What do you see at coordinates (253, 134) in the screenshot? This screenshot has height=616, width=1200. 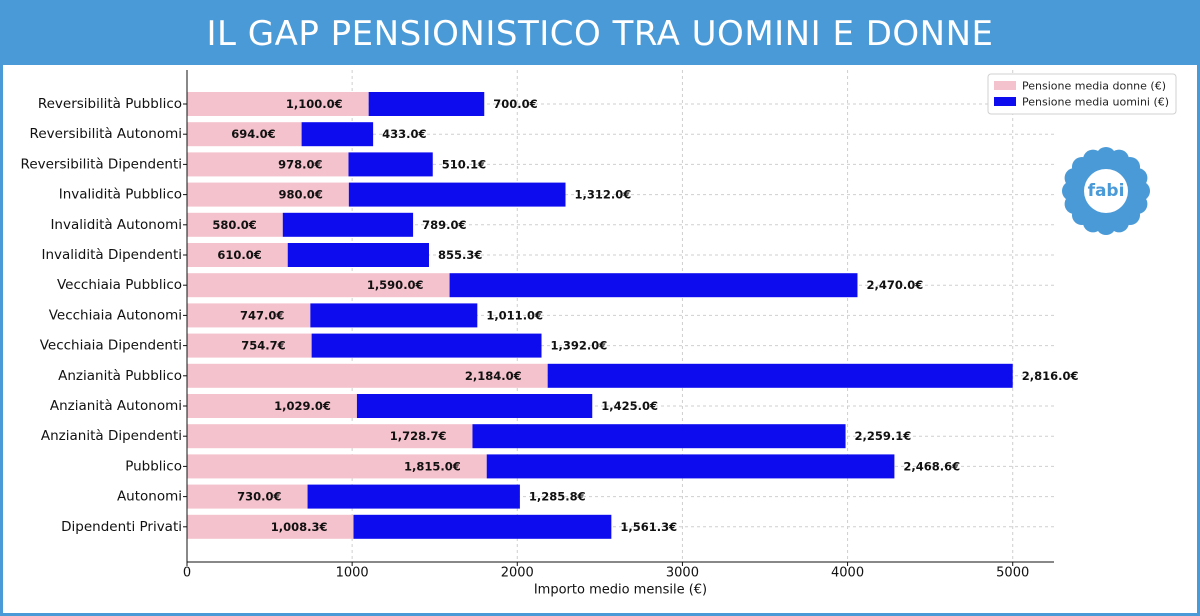 I see `data-label-women: 694.0€` at bounding box center [253, 134].